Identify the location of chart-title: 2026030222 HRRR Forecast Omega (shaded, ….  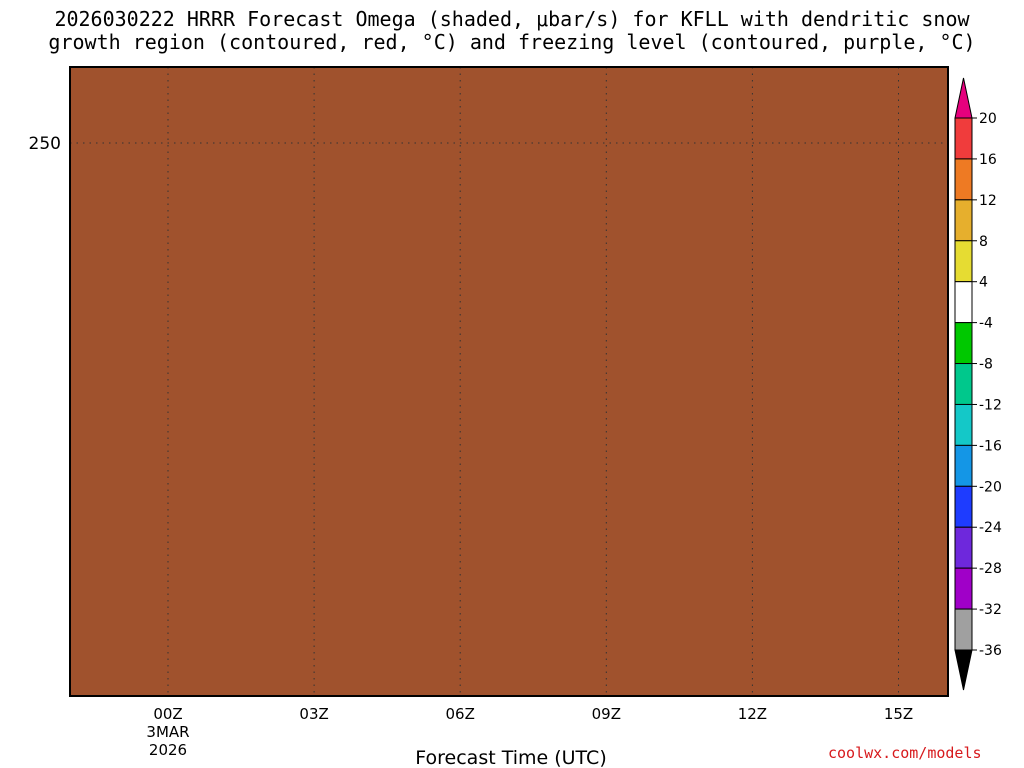
(512, 31).